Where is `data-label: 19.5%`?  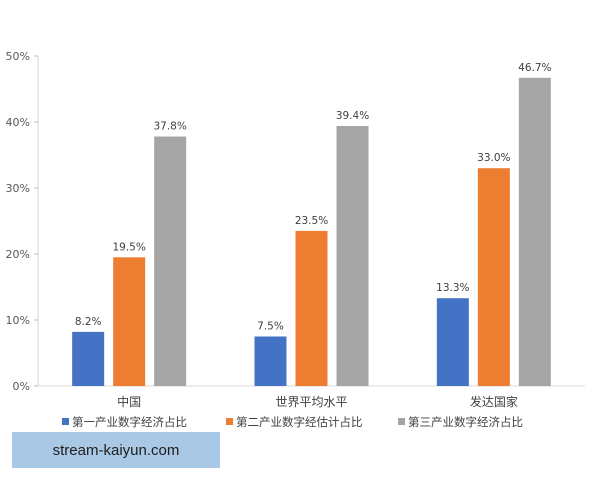
data-label: 19.5% is located at coordinates (128, 247).